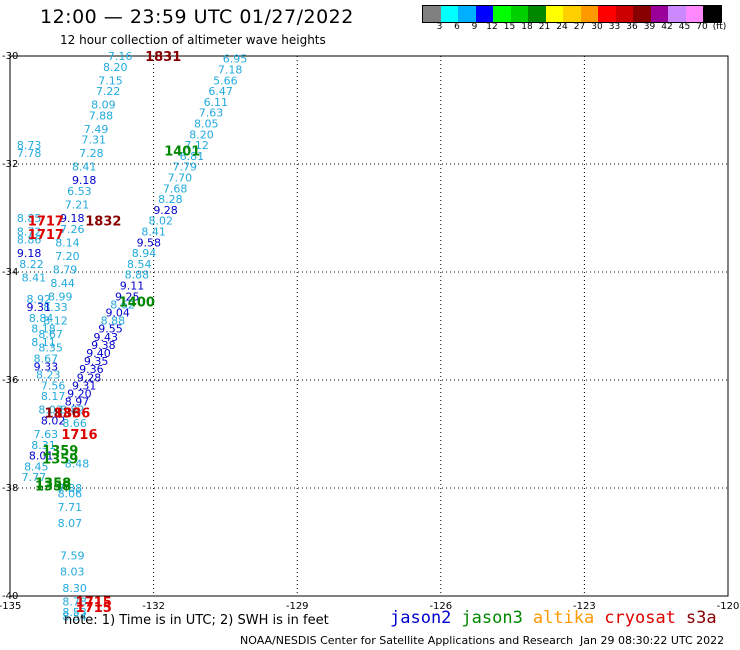 The image size is (740, 650). What do you see at coordinates (115, 67) in the screenshot?
I see `wave-height-label: 8.20` at bounding box center [115, 67].